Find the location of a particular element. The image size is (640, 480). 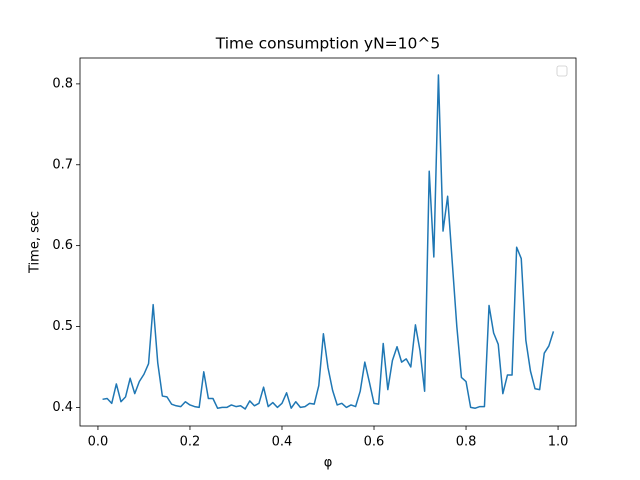

x-tick-label: 0.2 is located at coordinates (190, 442).